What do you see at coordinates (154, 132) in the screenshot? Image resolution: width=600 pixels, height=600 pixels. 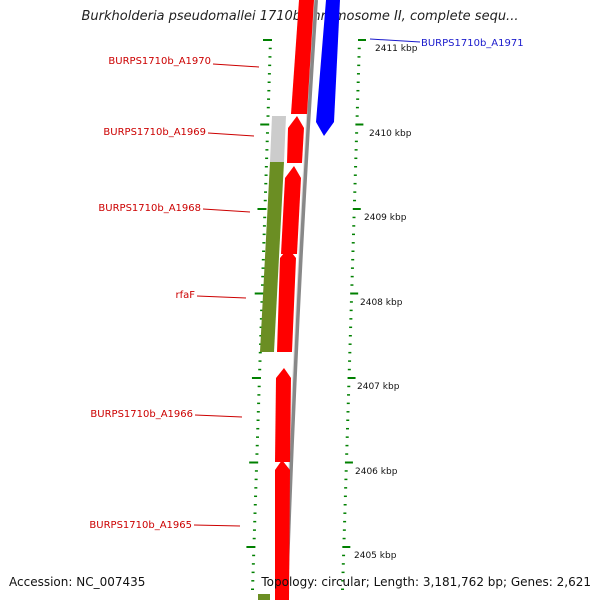 I see `gene-label-a1969: BURPS1710b_A1969` at bounding box center [154, 132].